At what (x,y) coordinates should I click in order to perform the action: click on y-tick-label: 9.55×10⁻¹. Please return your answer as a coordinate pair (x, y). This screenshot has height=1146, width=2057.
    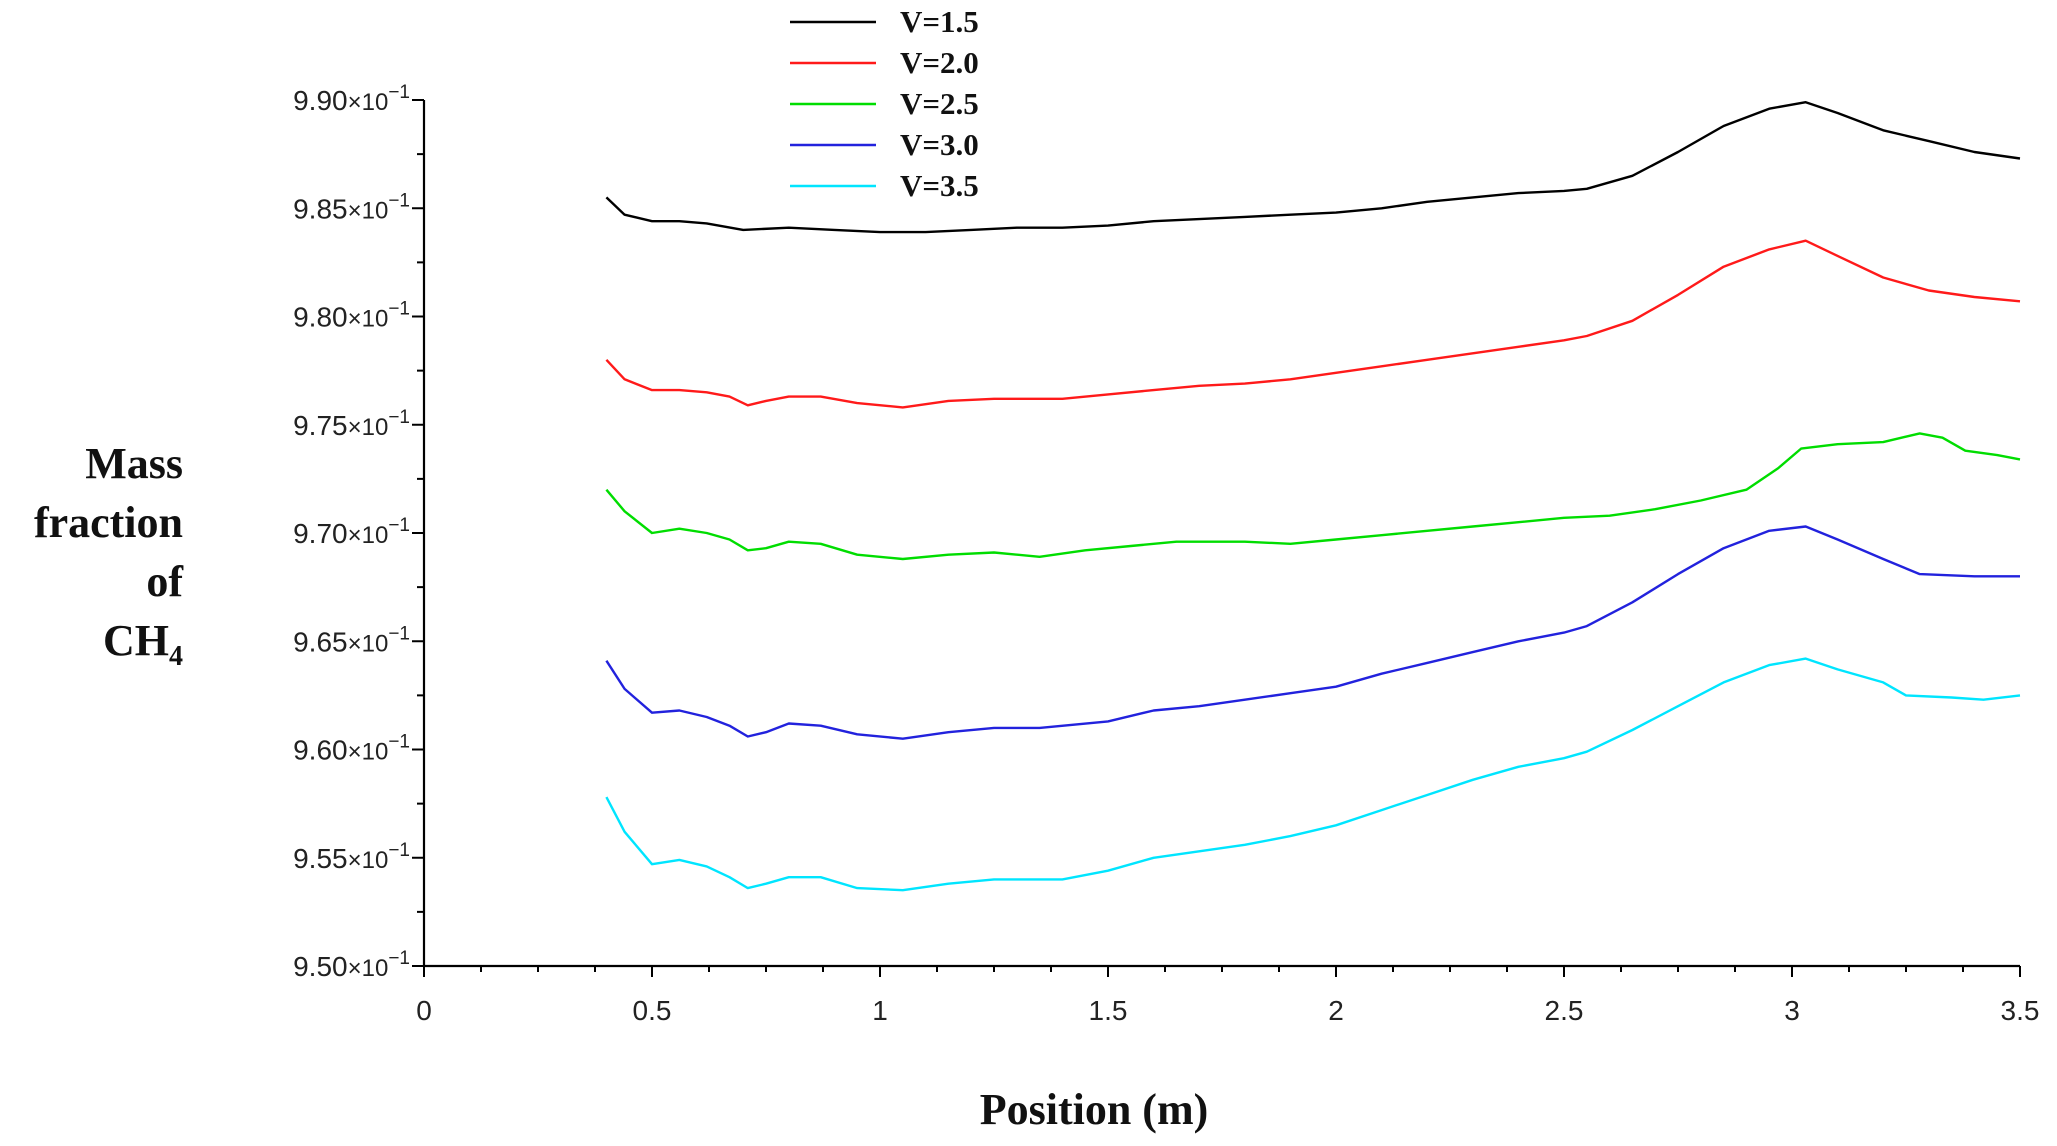
    Looking at the image, I should click on (351, 857).